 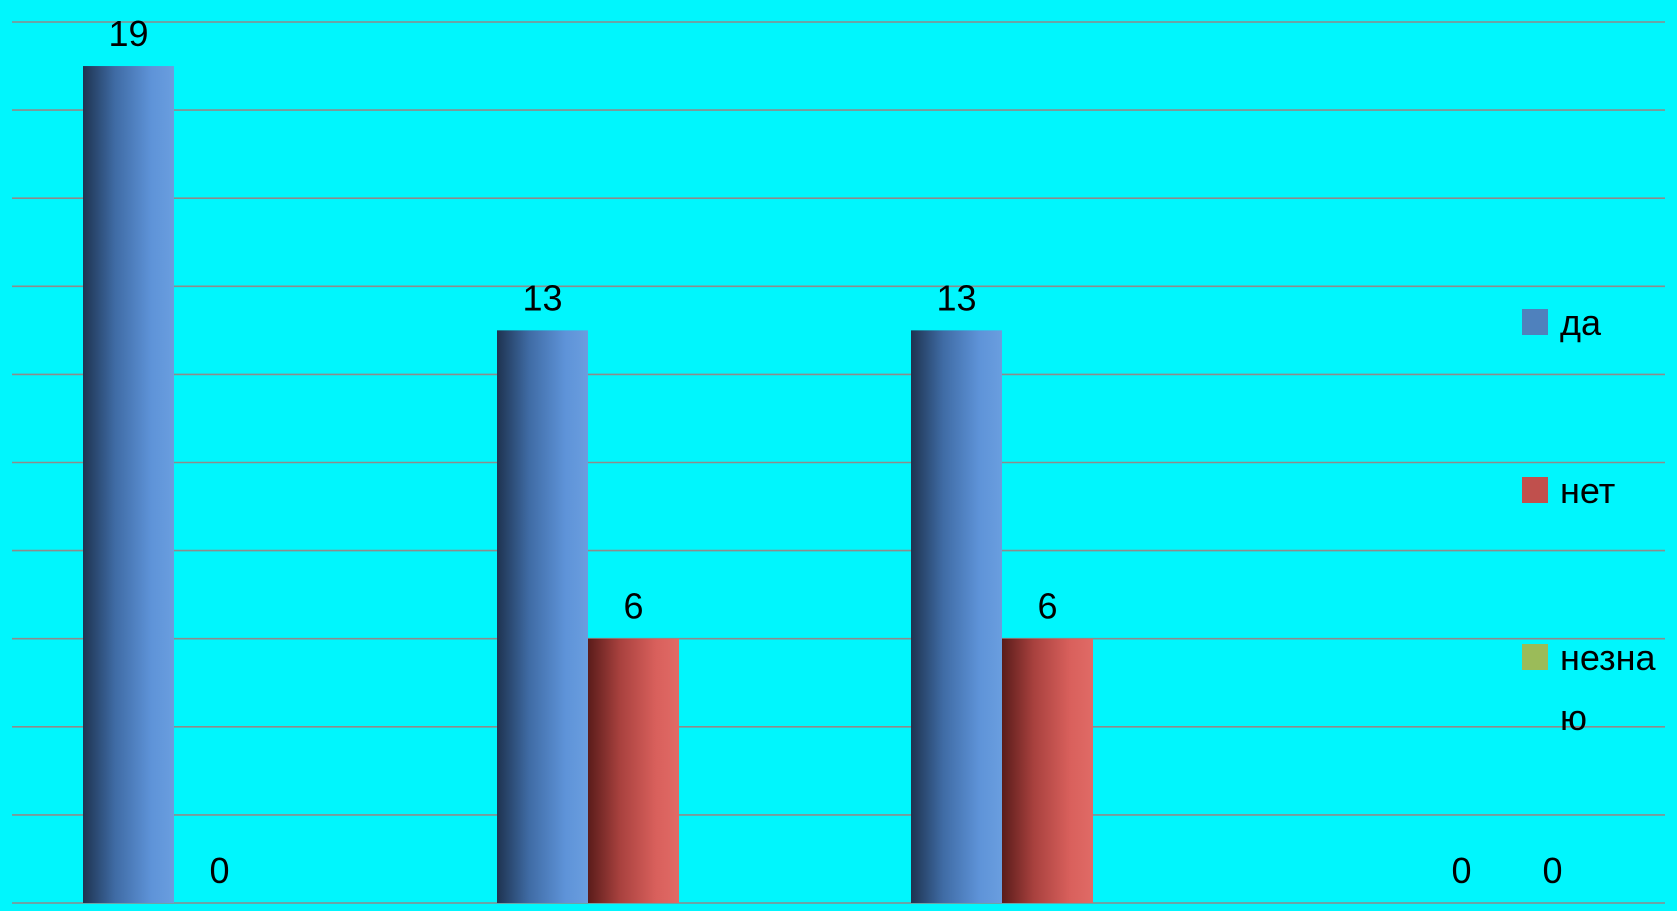 What do you see at coordinates (1589, 520) in the screenshot?
I see `legend: да нет незна ю` at bounding box center [1589, 520].